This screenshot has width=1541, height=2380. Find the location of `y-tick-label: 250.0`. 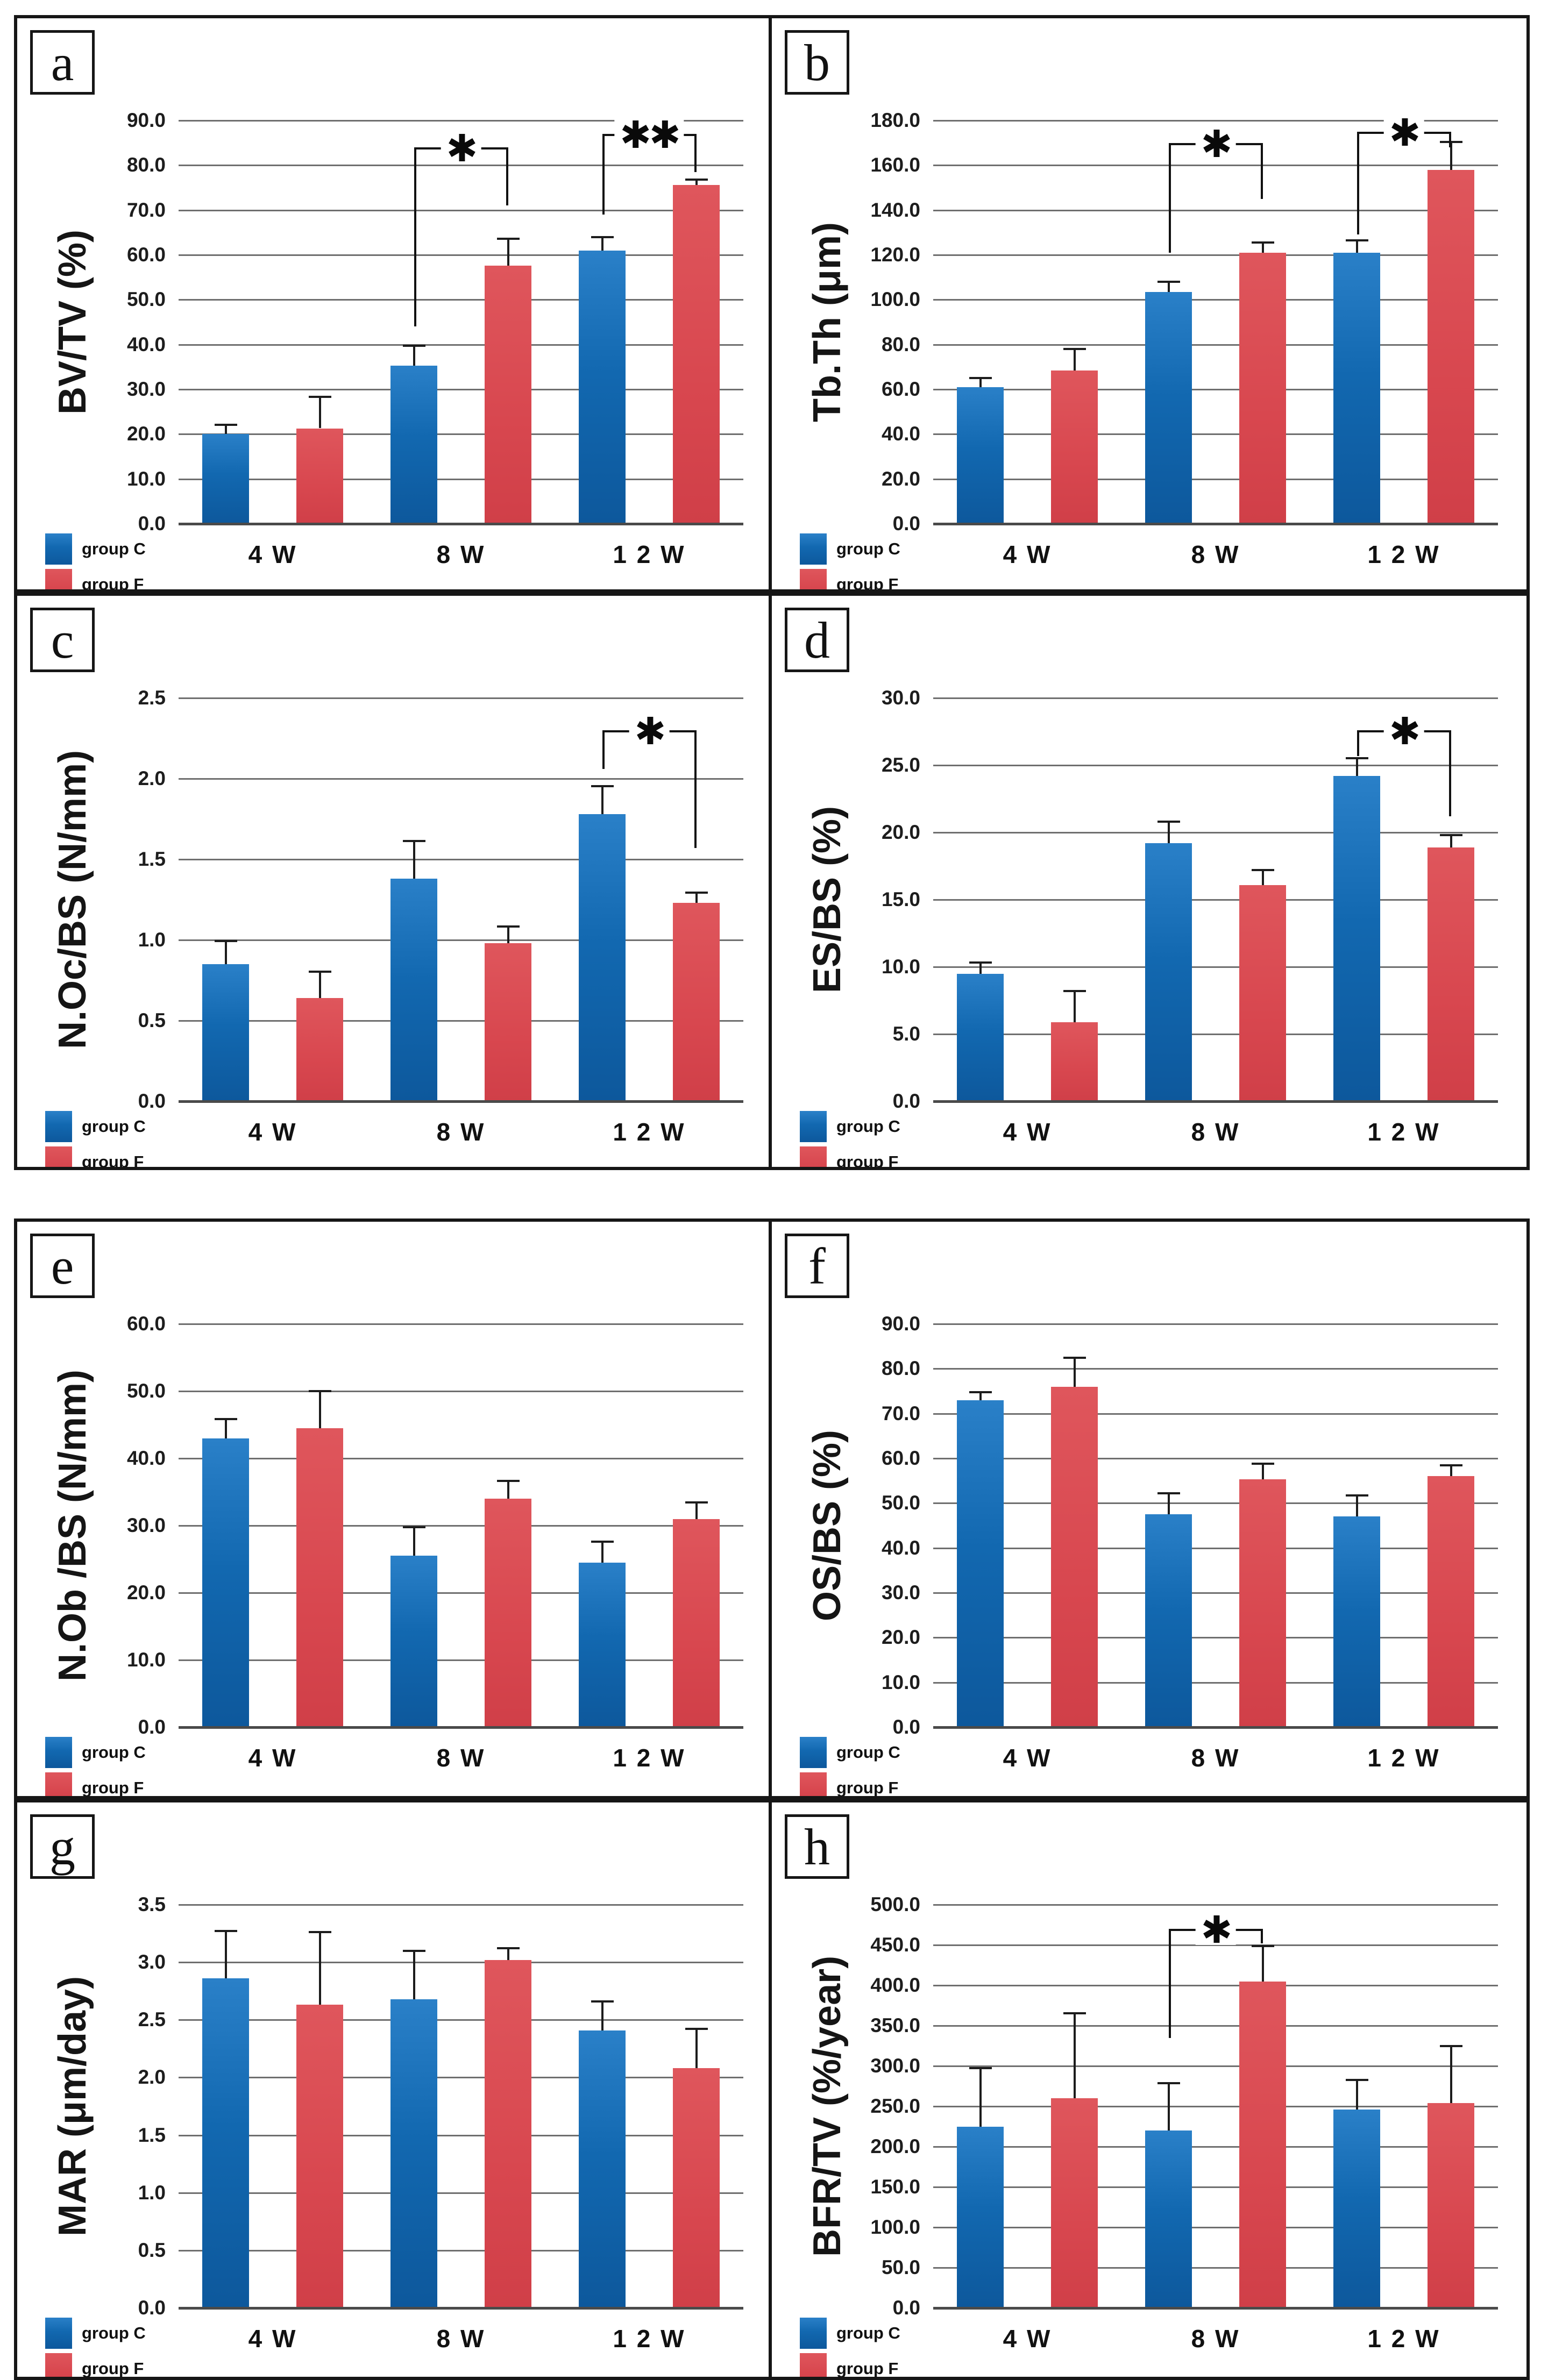

y-tick-label: 250.0 is located at coordinates (895, 2106).